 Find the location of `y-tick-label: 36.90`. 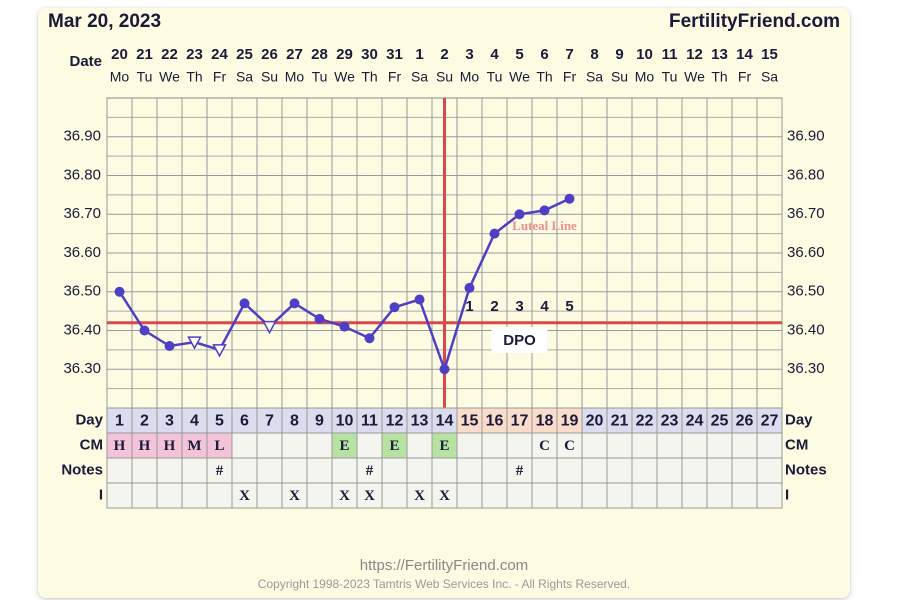

y-tick-label: 36.90 is located at coordinates (82, 136).